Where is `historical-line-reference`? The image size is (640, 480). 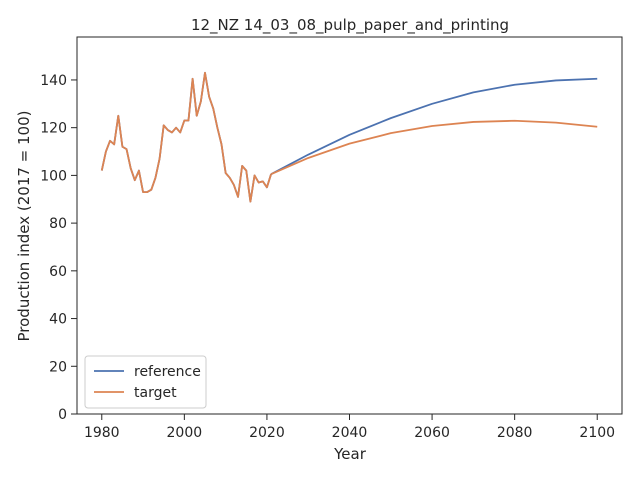 historical-line-reference is located at coordinates (186, 137).